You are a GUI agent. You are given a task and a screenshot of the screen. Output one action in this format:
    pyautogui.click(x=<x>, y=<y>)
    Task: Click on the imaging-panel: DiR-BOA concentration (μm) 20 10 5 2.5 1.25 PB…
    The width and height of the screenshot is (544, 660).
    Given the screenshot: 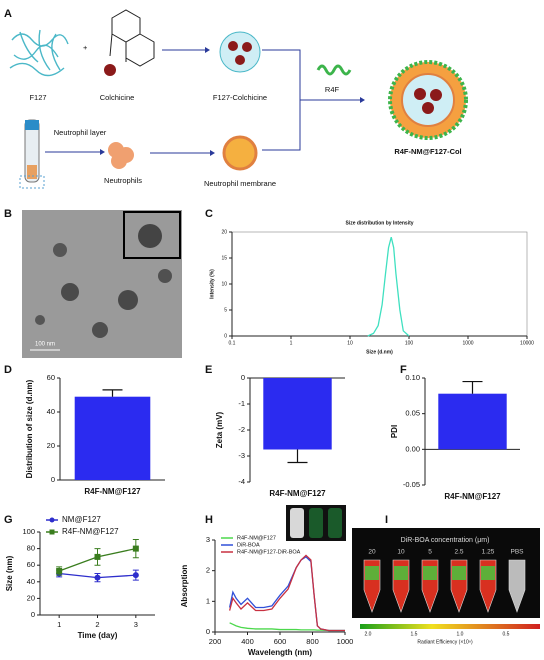 What is the action you would take?
    pyautogui.click(x=446, y=586)
    